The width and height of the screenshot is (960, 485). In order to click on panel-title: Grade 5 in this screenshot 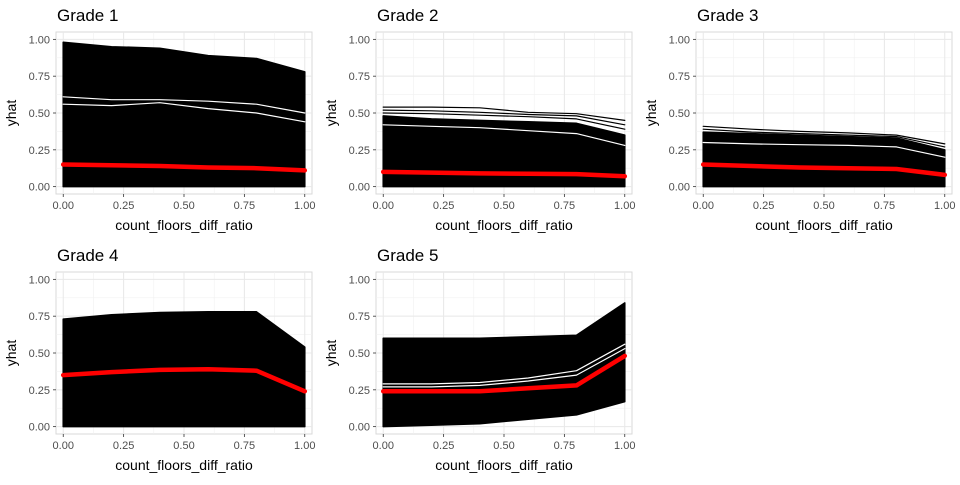, I will do `click(407, 255)`.